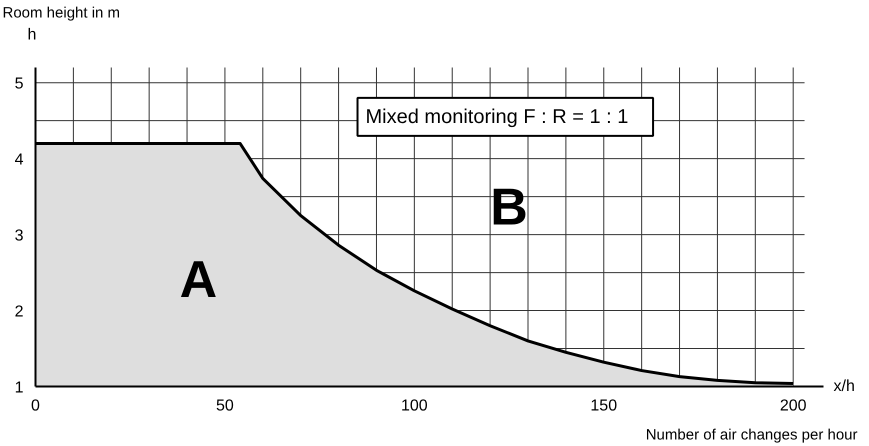 The width and height of the screenshot is (869, 446). Describe the element at coordinates (199, 280) in the screenshot. I see `annotation: A` at that location.